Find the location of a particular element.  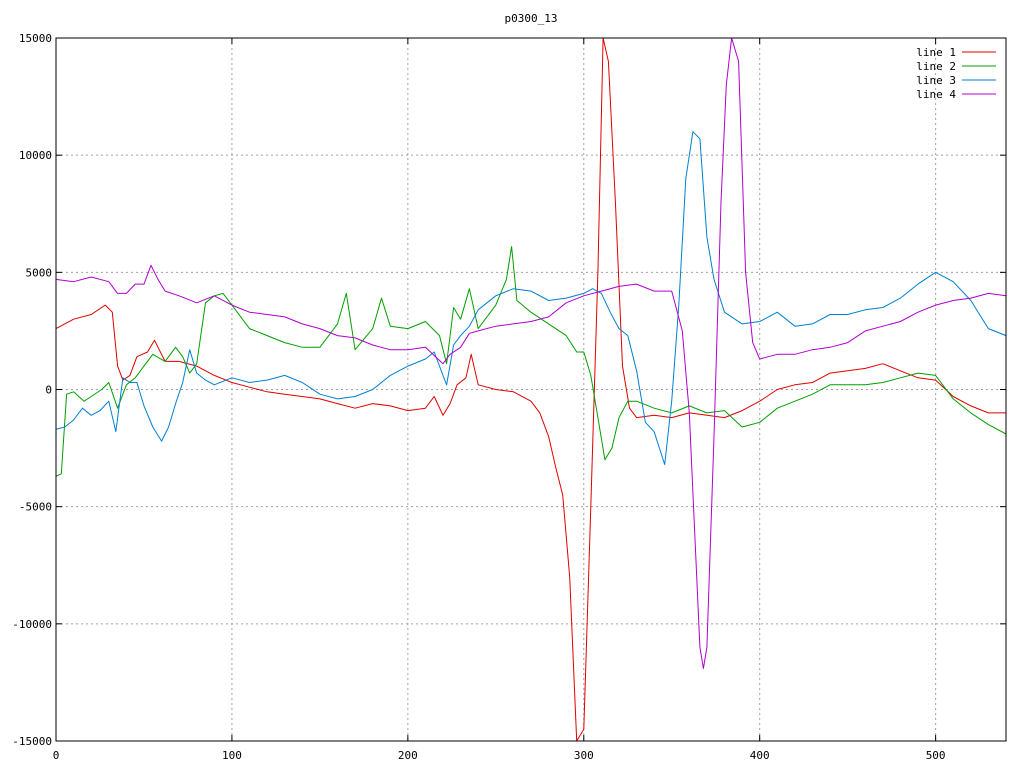

y-tick-label: 15000 is located at coordinates (35, 38).